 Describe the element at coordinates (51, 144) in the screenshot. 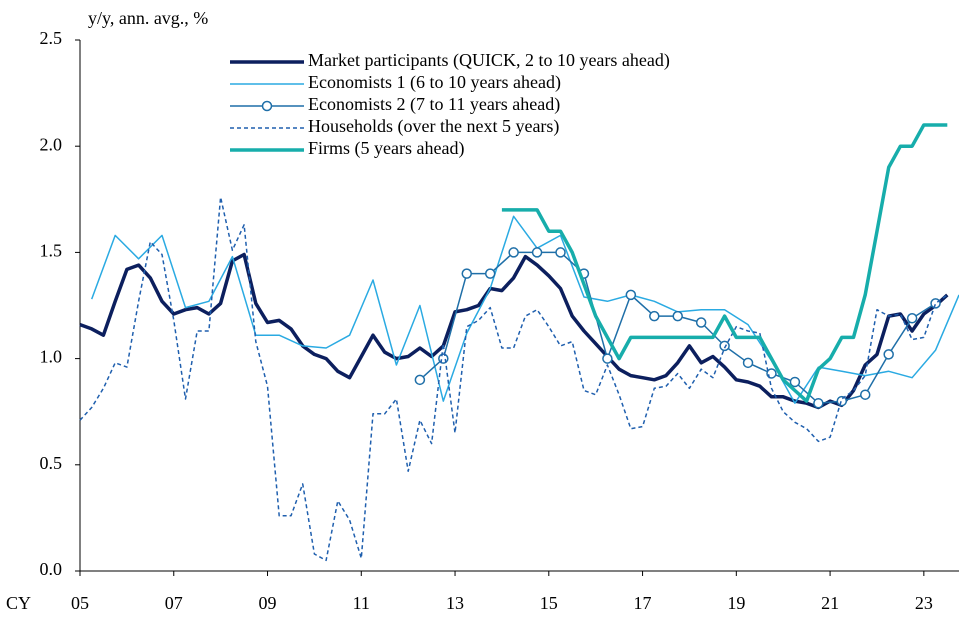

I see `y-tick-label: 2.0` at that location.